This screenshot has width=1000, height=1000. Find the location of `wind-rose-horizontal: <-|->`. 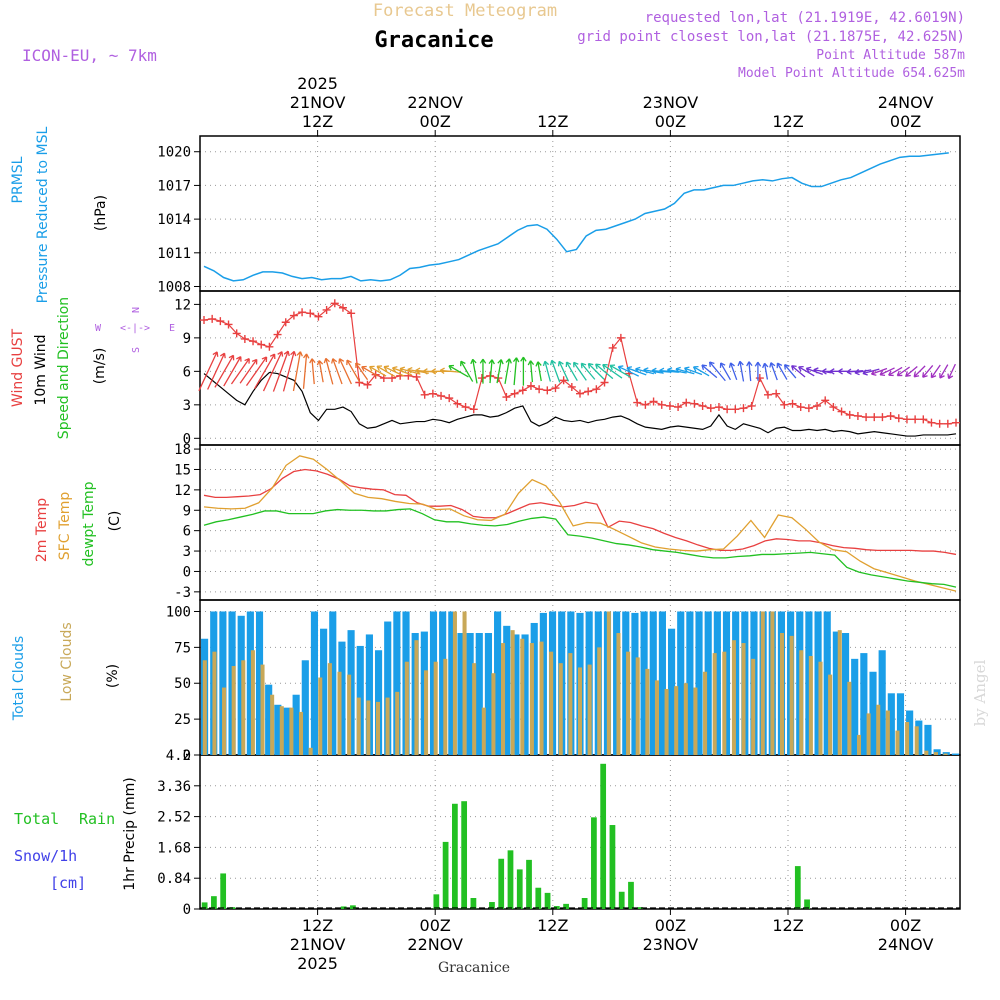

wind-rose-horizontal: <-|-> is located at coordinates (135, 328).